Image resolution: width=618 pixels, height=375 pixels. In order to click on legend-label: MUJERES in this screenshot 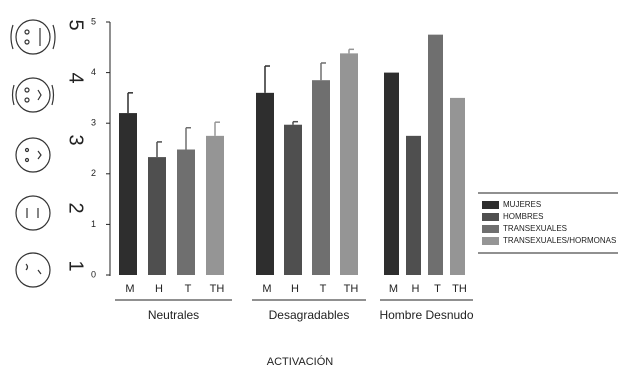, I will do `click(522, 204)`.